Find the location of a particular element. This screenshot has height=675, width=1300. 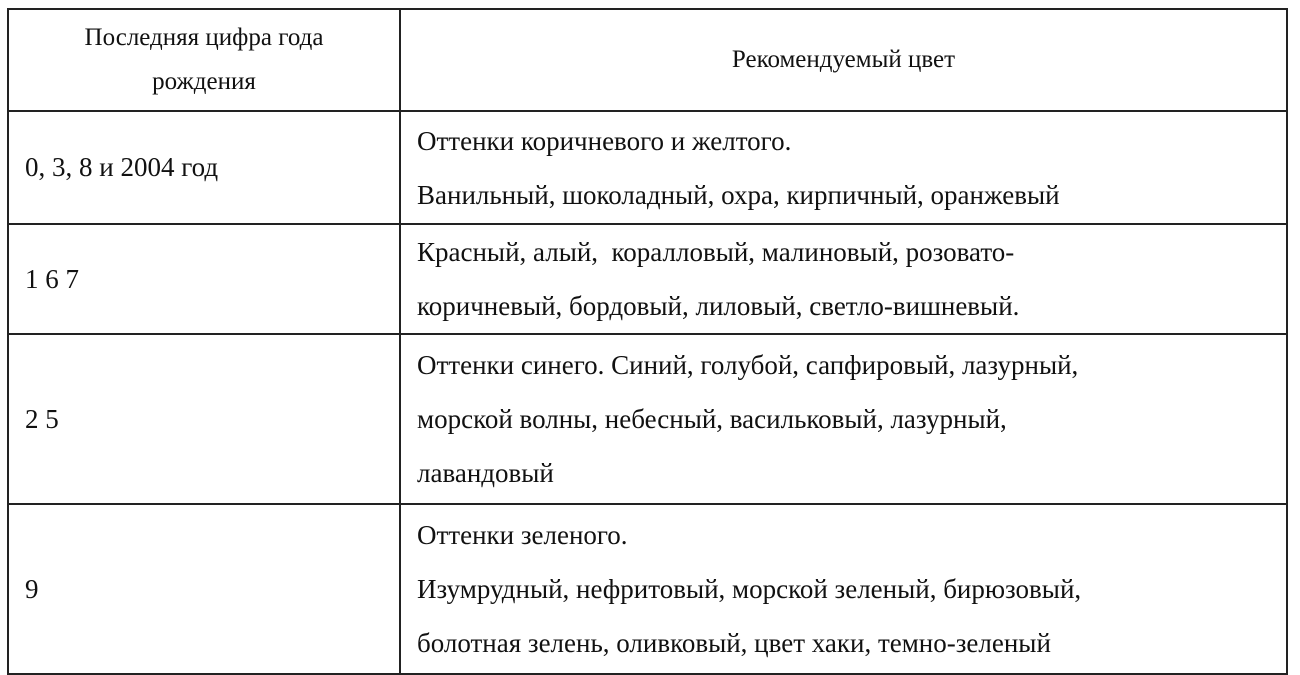

header-birth-digit: Последняя цифра года рождения is located at coordinates (204, 60).